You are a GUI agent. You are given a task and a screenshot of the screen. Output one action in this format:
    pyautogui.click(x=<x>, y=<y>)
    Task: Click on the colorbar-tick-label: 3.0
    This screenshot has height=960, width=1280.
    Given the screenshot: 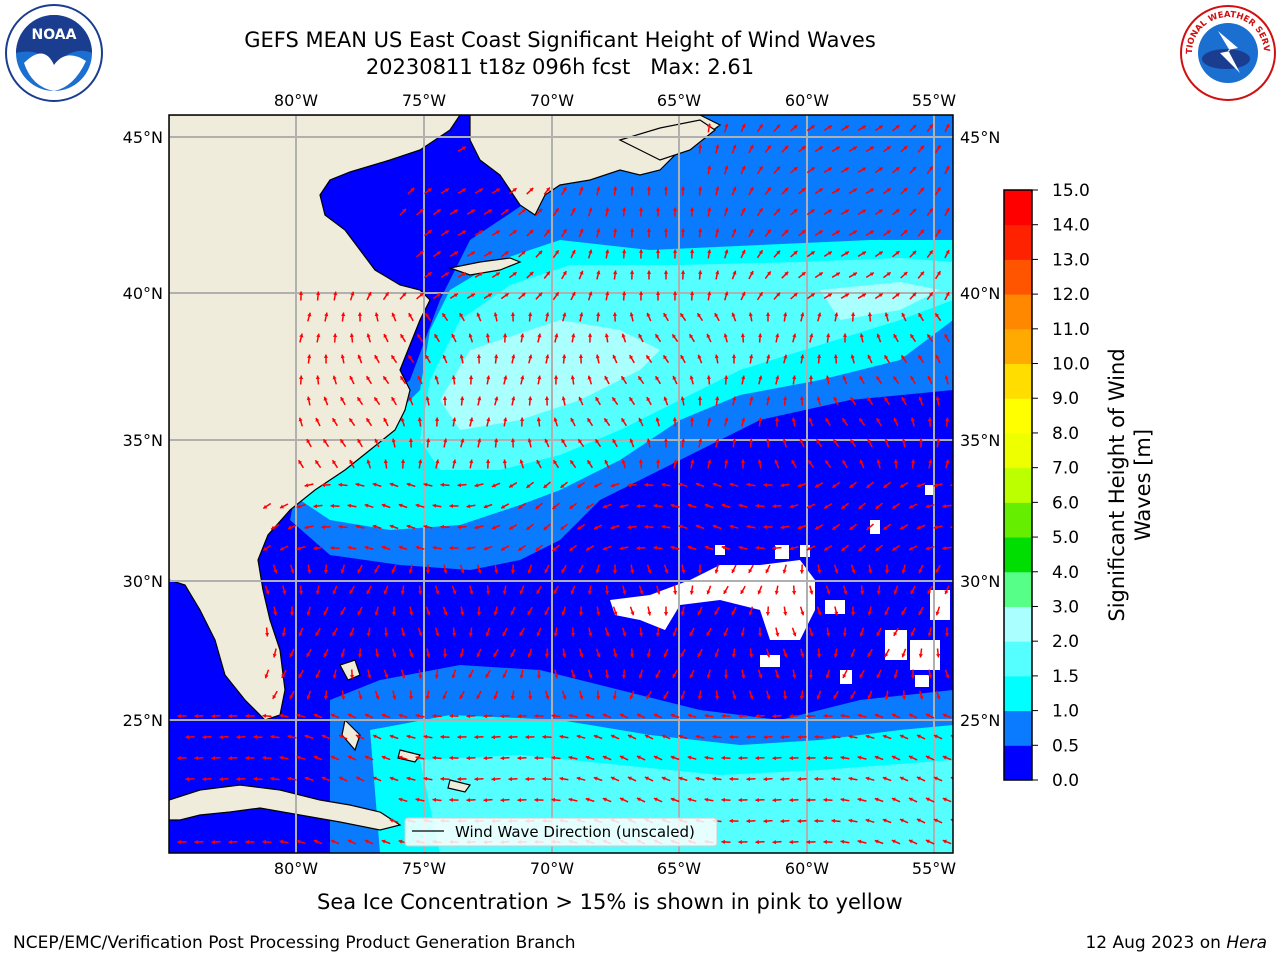 What is the action you would take?
    pyautogui.click(x=1065, y=607)
    